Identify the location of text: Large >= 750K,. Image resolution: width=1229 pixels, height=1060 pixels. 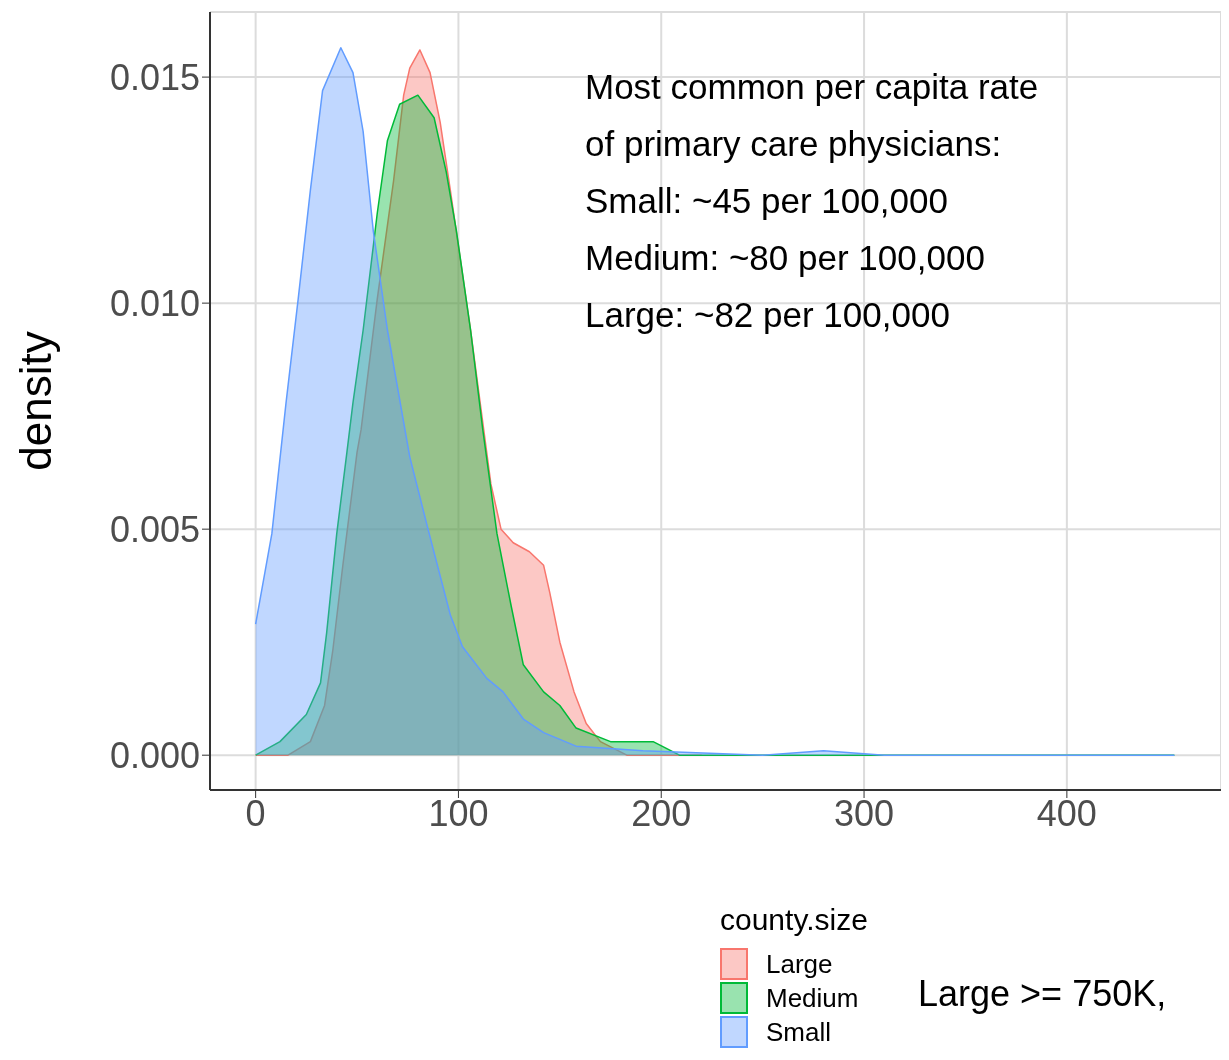
(1042, 994).